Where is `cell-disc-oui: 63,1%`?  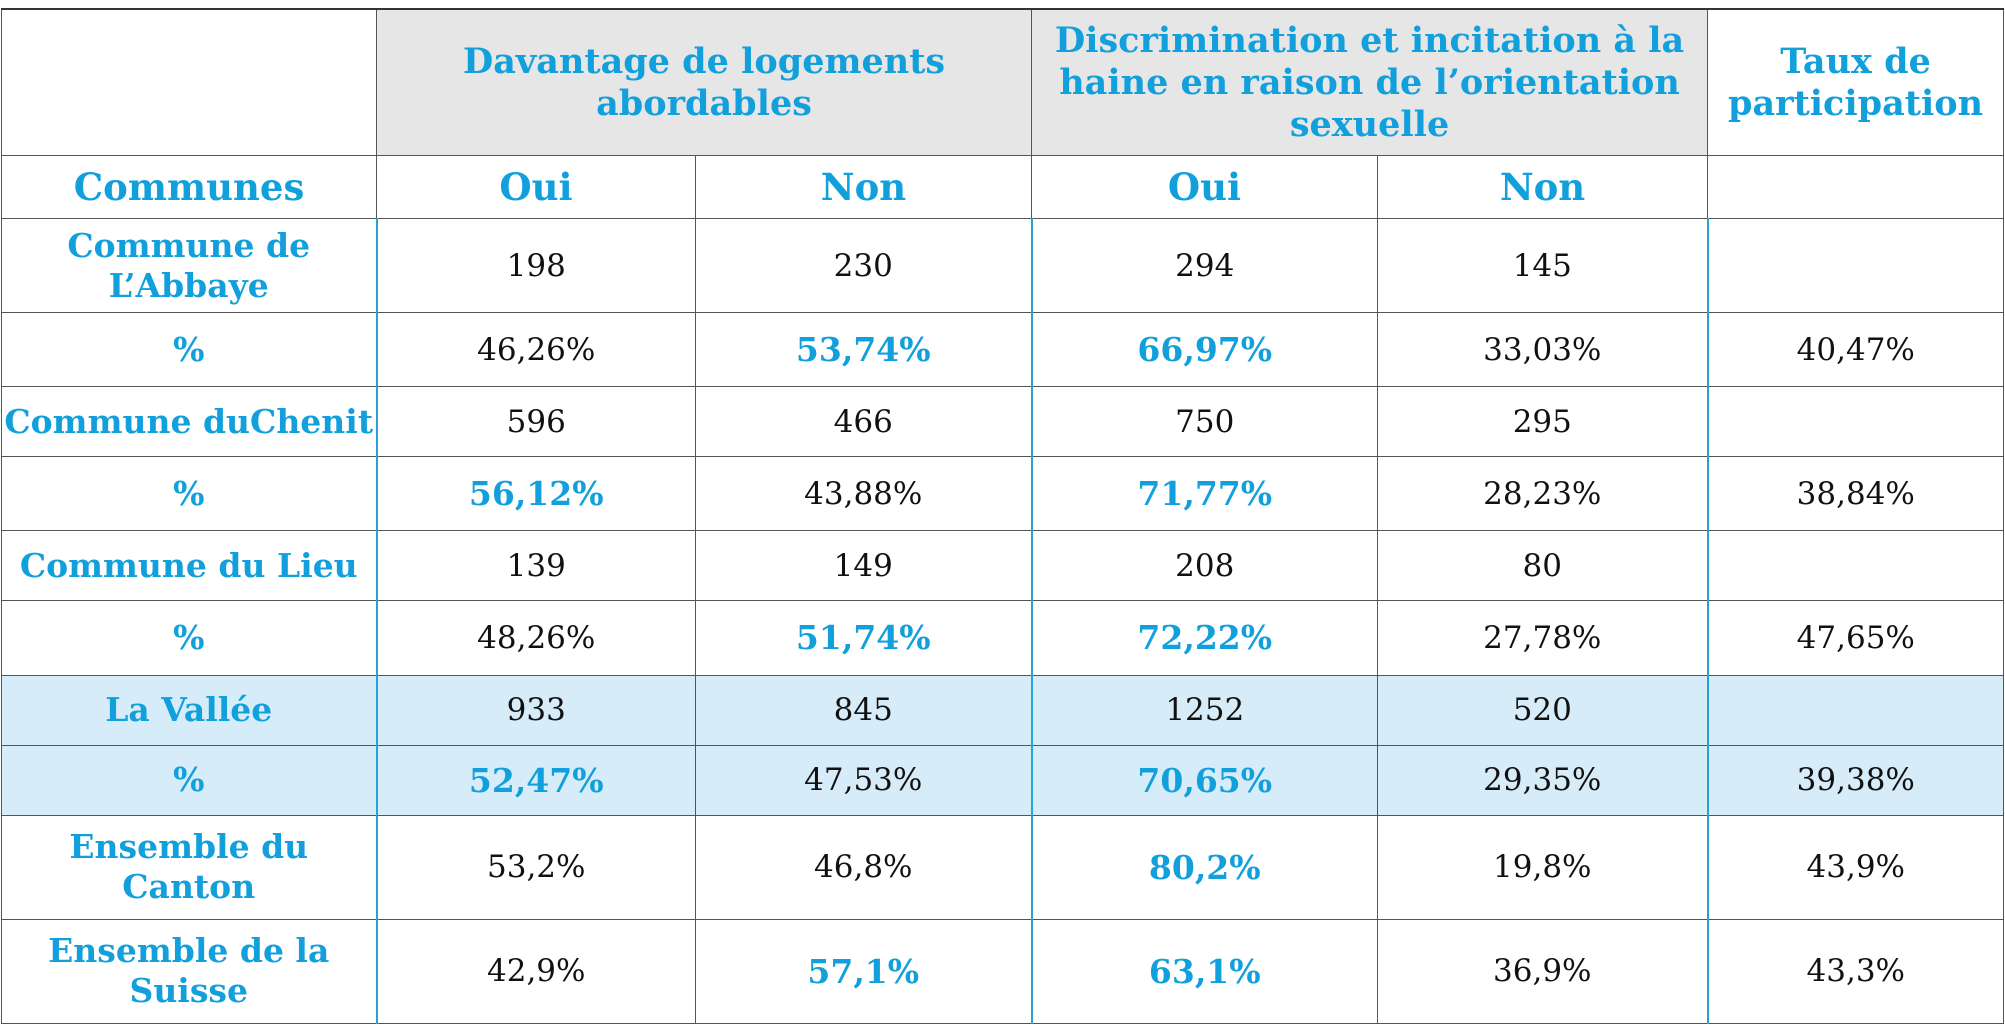 cell-disc-oui: 63,1% is located at coordinates (1204, 972).